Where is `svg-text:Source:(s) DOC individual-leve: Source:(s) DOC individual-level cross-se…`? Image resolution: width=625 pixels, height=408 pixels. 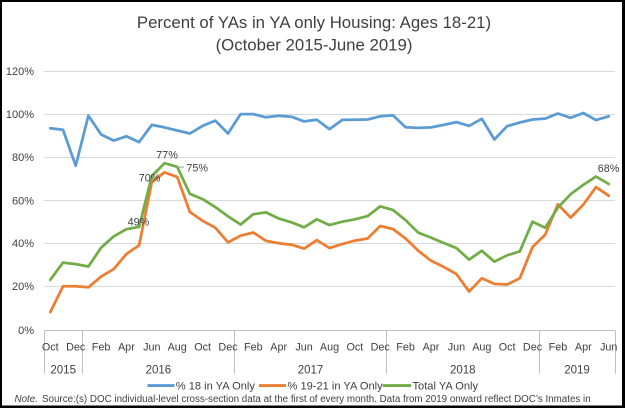
svg-text:Source:(s) DOC individual-leve: Source:(s) DOC individual-level cross-se… is located at coordinates (316, 399).